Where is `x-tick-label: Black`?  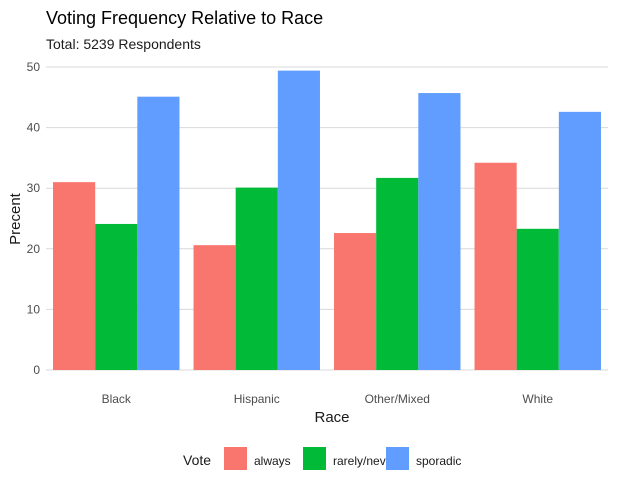
x-tick-label: Black is located at coordinates (117, 399).